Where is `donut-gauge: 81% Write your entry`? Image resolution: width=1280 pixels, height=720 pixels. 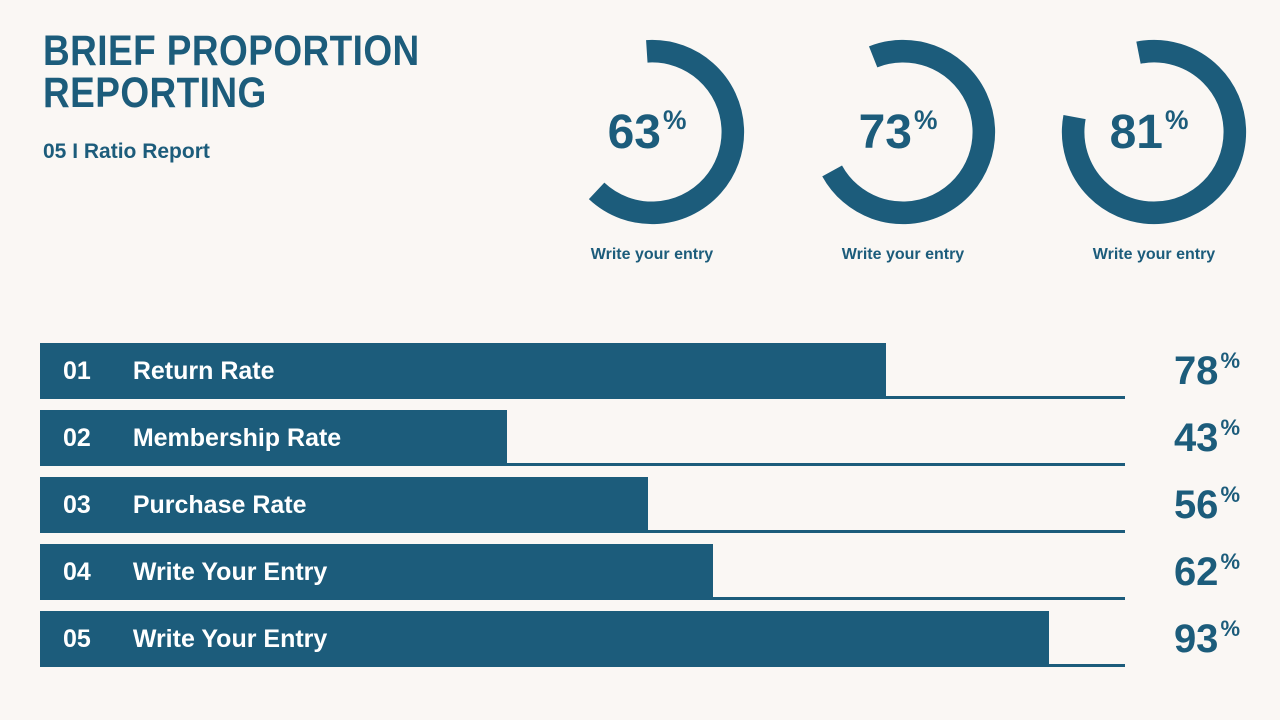
donut-gauge: 81% Write your entry is located at coordinates (1154, 151).